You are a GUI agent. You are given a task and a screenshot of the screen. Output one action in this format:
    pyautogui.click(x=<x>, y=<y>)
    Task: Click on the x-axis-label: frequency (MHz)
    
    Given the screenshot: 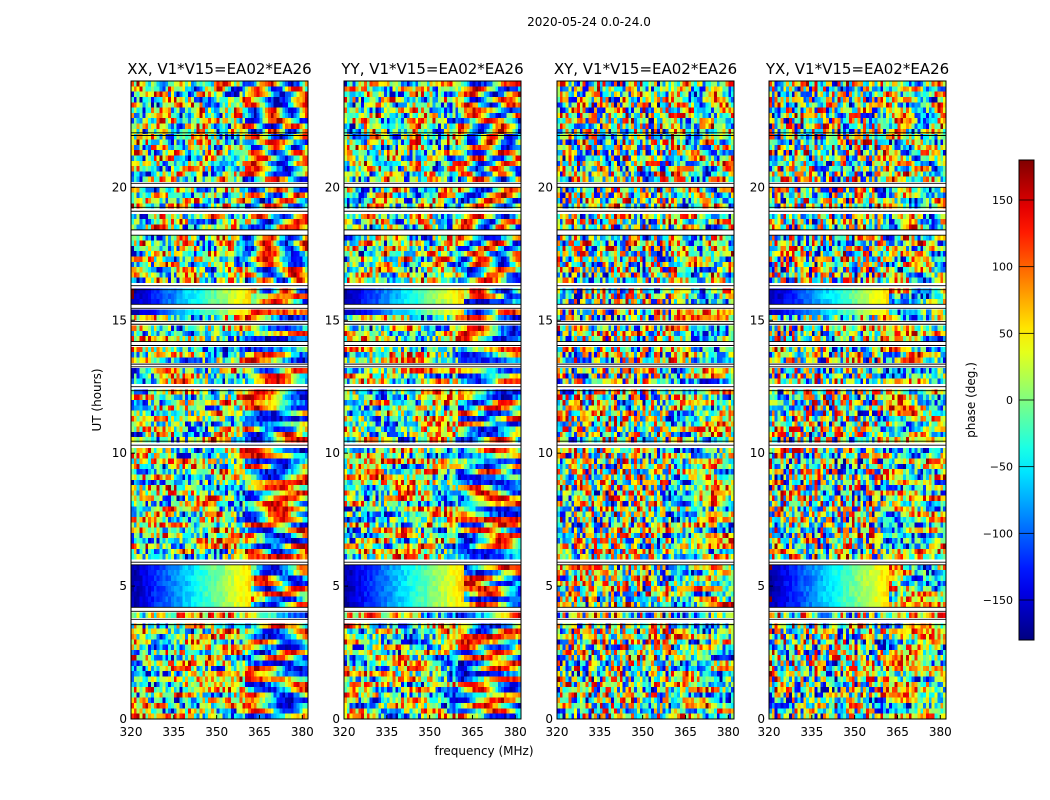 What is the action you would take?
    pyautogui.click(x=483, y=751)
    